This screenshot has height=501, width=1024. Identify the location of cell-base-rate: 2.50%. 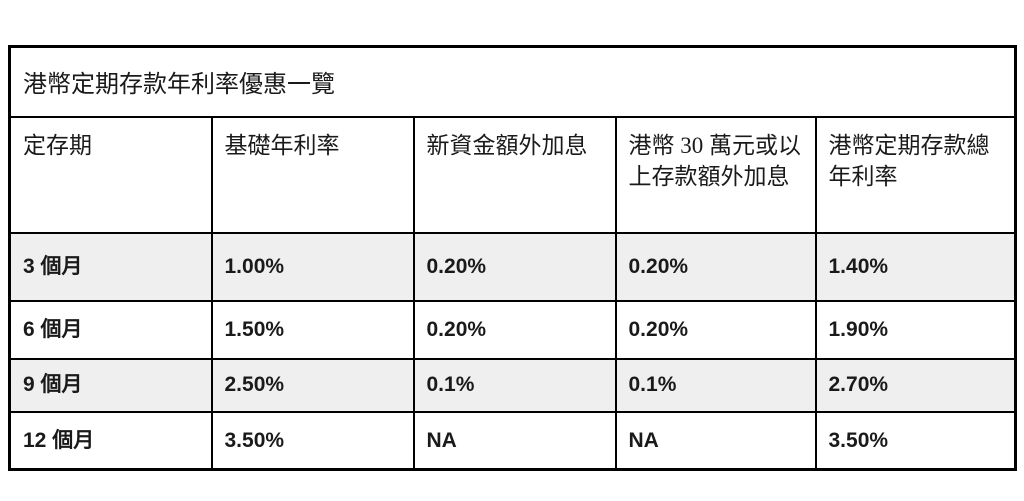
(312, 385).